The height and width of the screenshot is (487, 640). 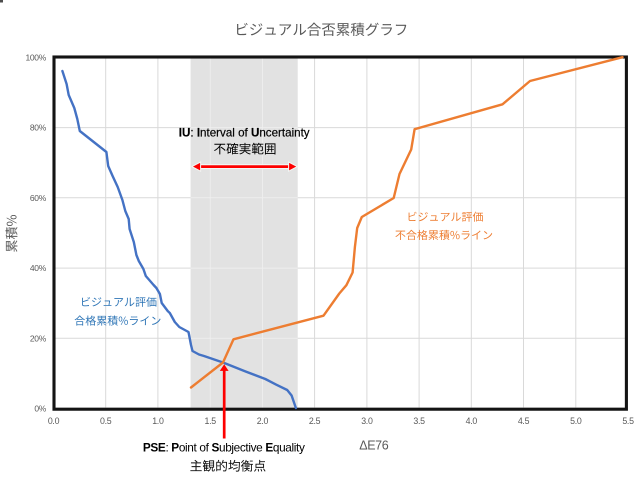 I want to click on svg-text: 2.0, so click(x=263, y=421).